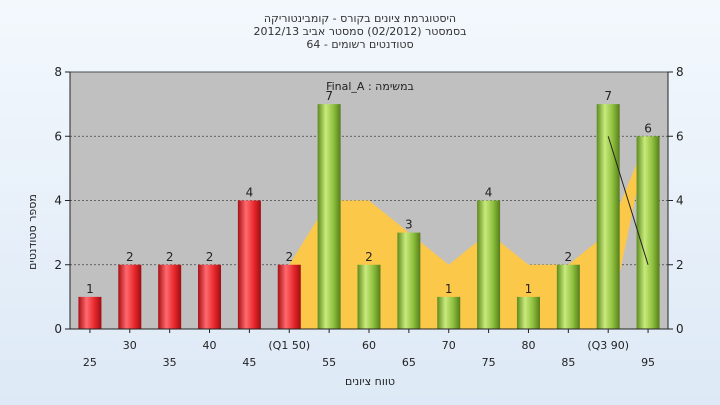  Describe the element at coordinates (130, 345) in the screenshot. I see `x-tick-label: 30` at that location.